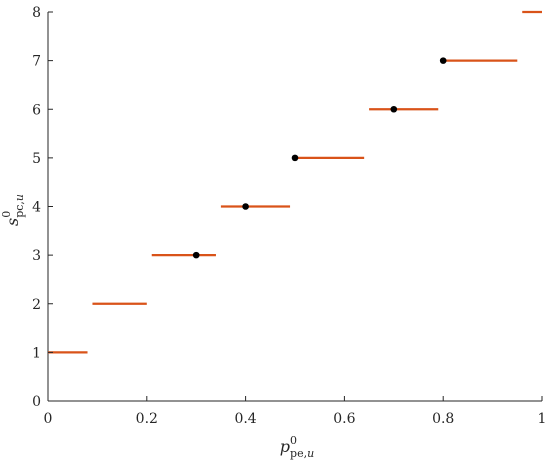 Image resolution: width=550 pixels, height=461 pixels. I want to click on x-tick-label: 0.2, so click(147, 419).